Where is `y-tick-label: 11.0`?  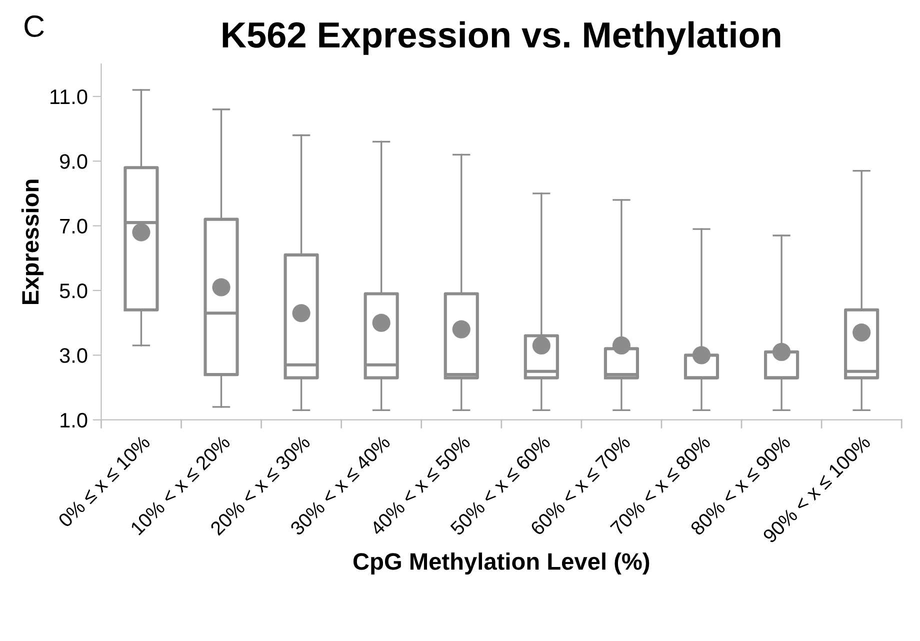
y-tick-label: 11.0 is located at coordinates (69, 96).